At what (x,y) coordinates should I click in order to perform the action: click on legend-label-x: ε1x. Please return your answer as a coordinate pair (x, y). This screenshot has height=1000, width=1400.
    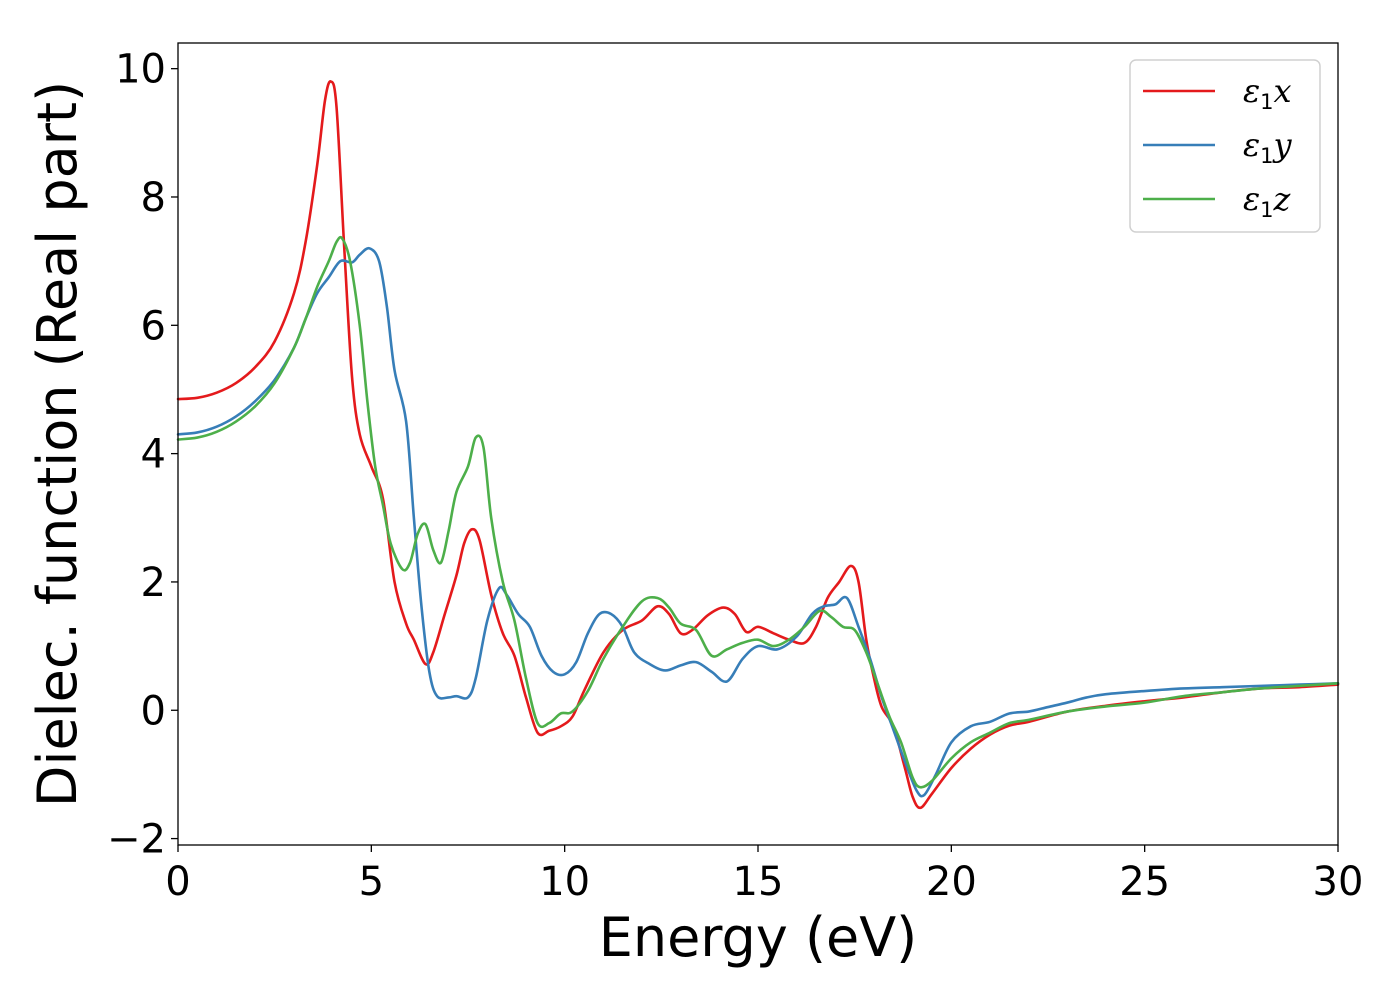
    Looking at the image, I should click on (1267, 93).